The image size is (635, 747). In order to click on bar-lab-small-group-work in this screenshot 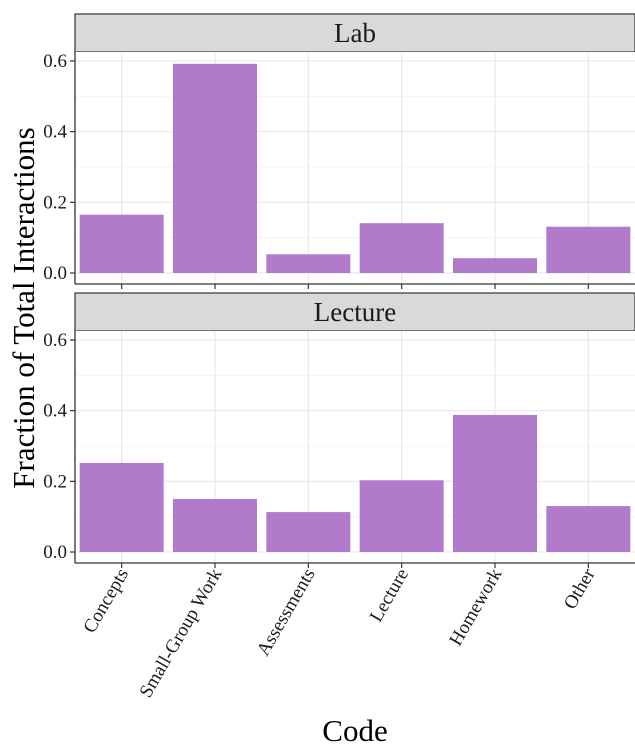, I will do `click(215, 168)`.